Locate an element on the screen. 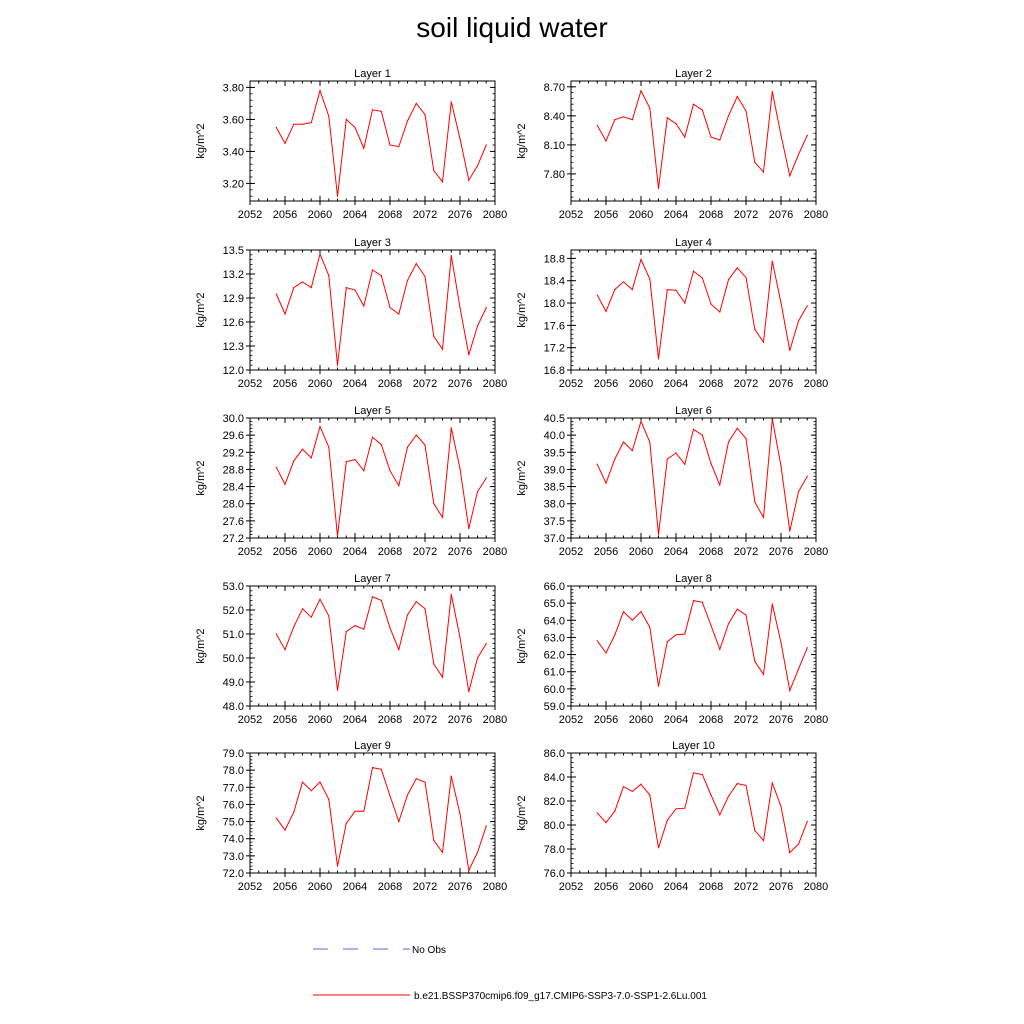 The image size is (1024, 1024). y-tick-label: 3.40 is located at coordinates (233, 152).